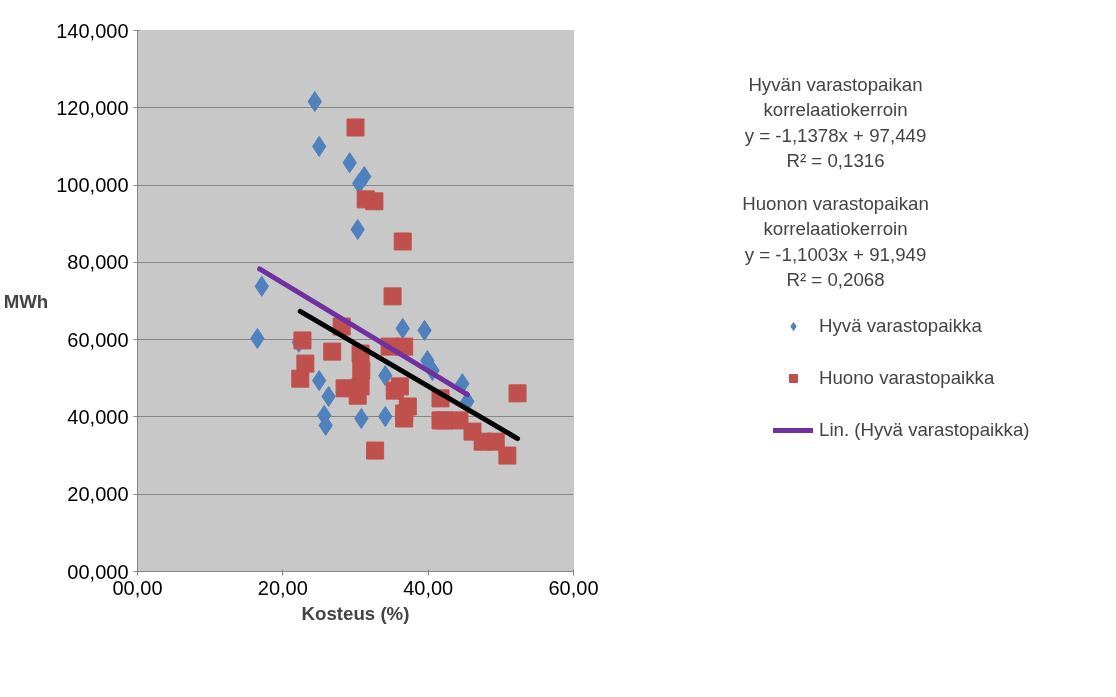  I want to click on y-tick-label: 100,000, so click(92, 185).